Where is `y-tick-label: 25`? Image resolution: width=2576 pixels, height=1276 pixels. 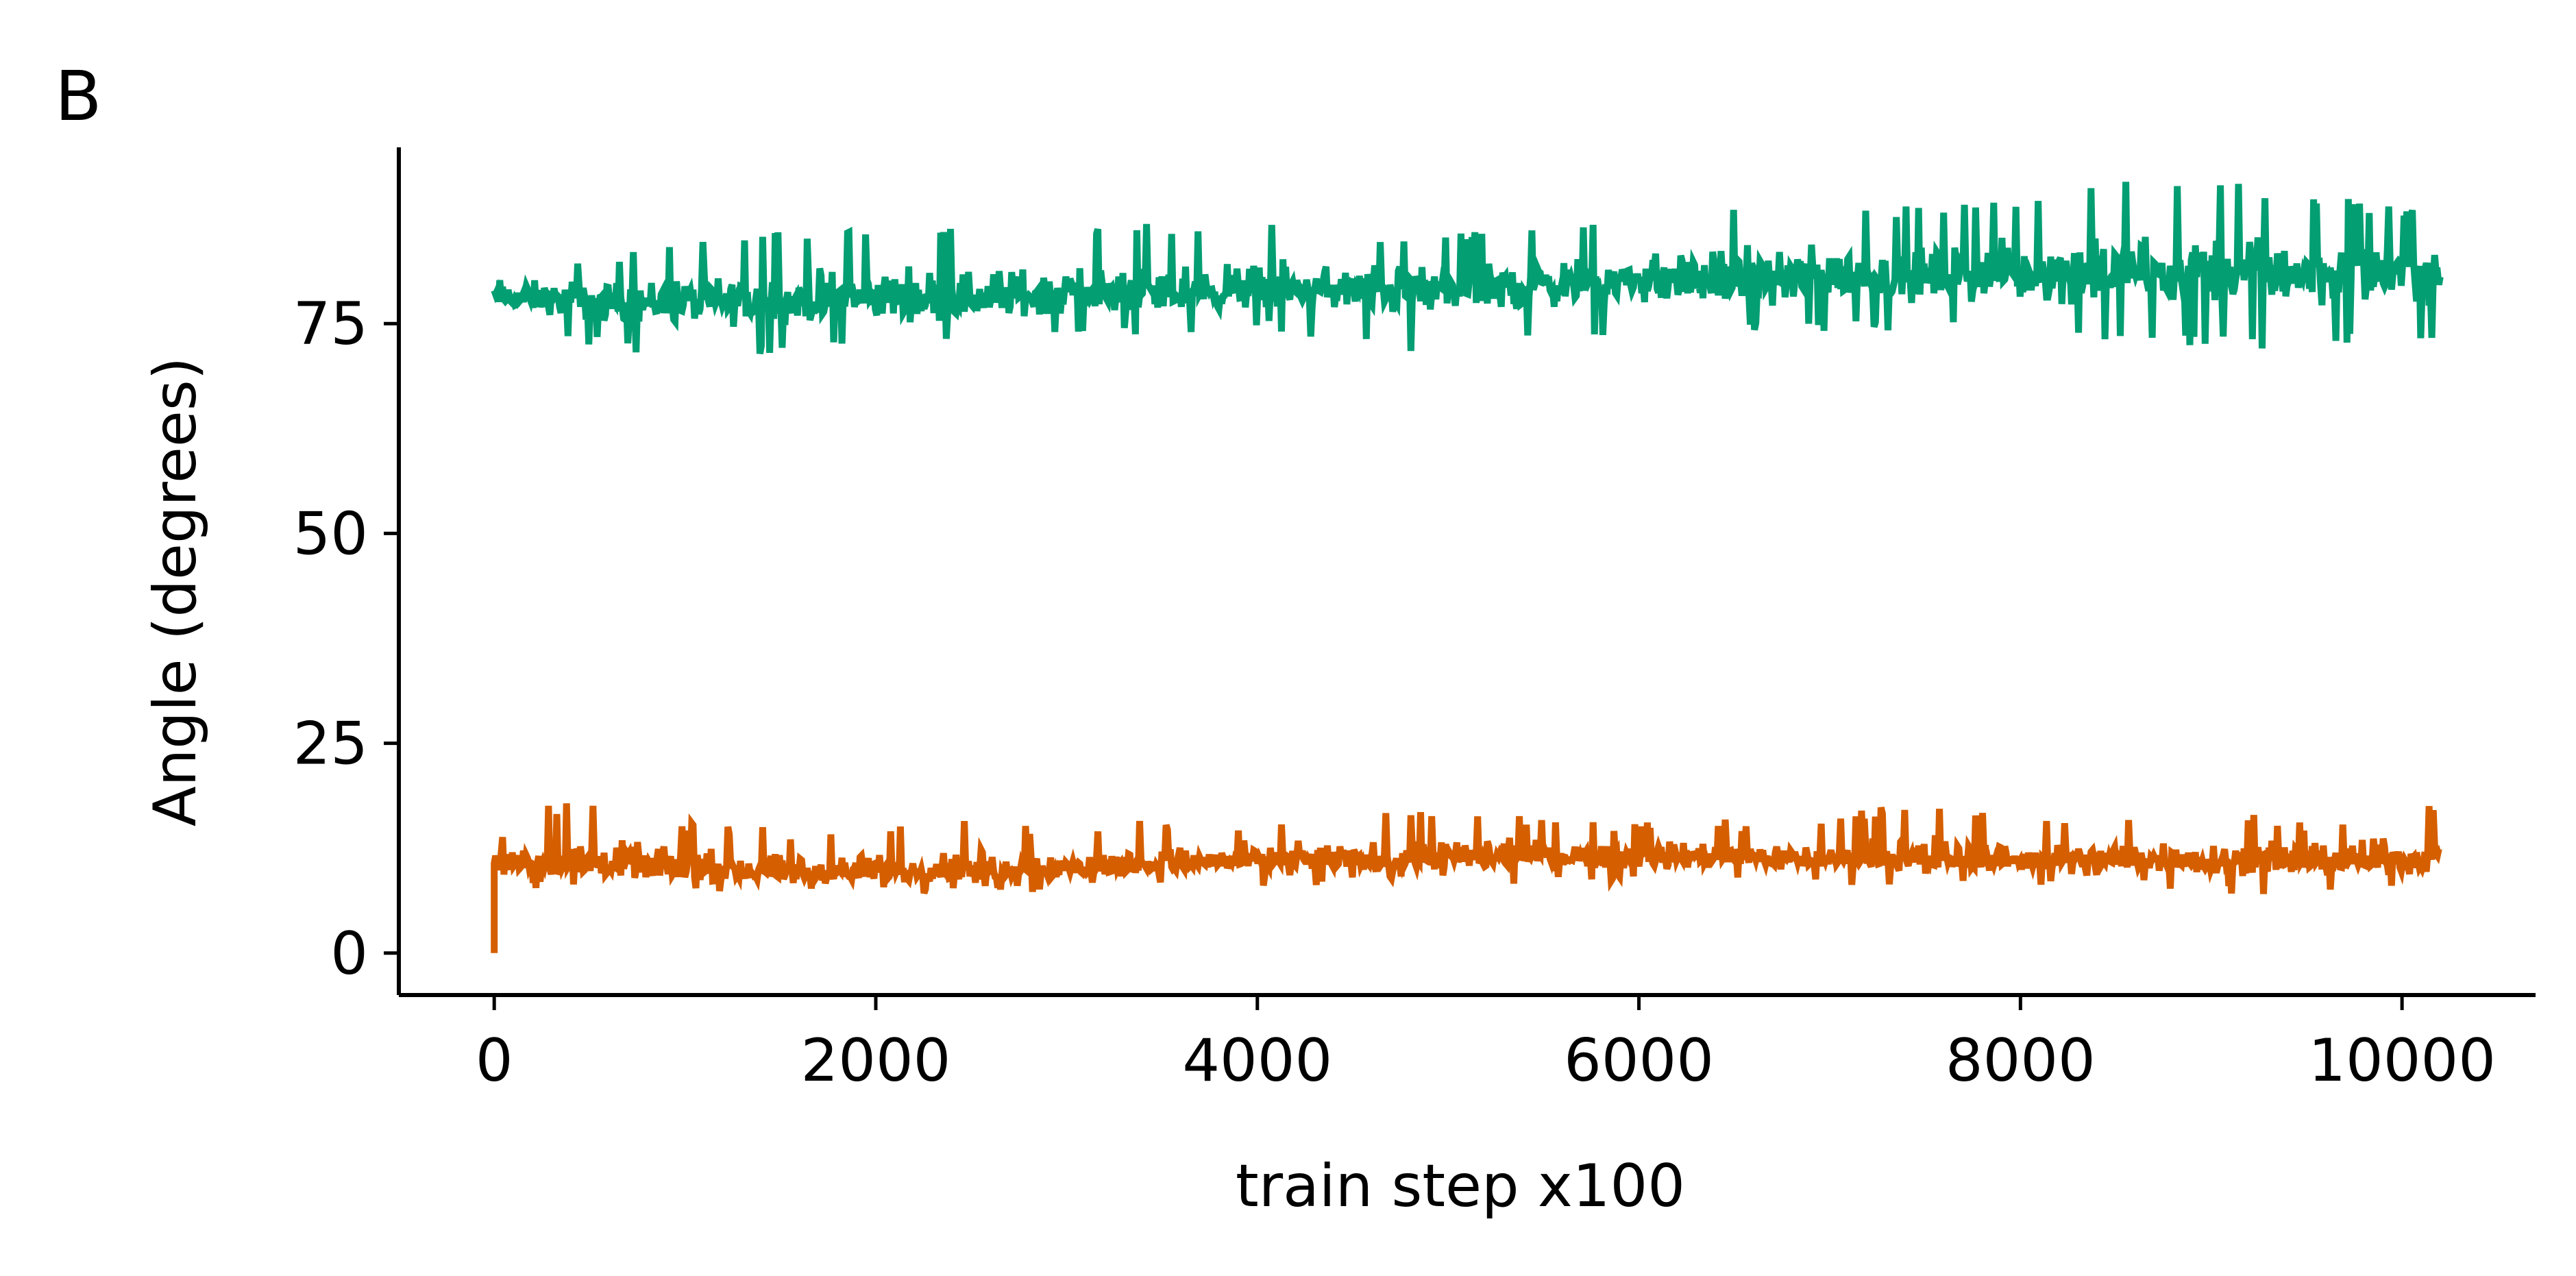 y-tick-label: 25 is located at coordinates (331, 744).